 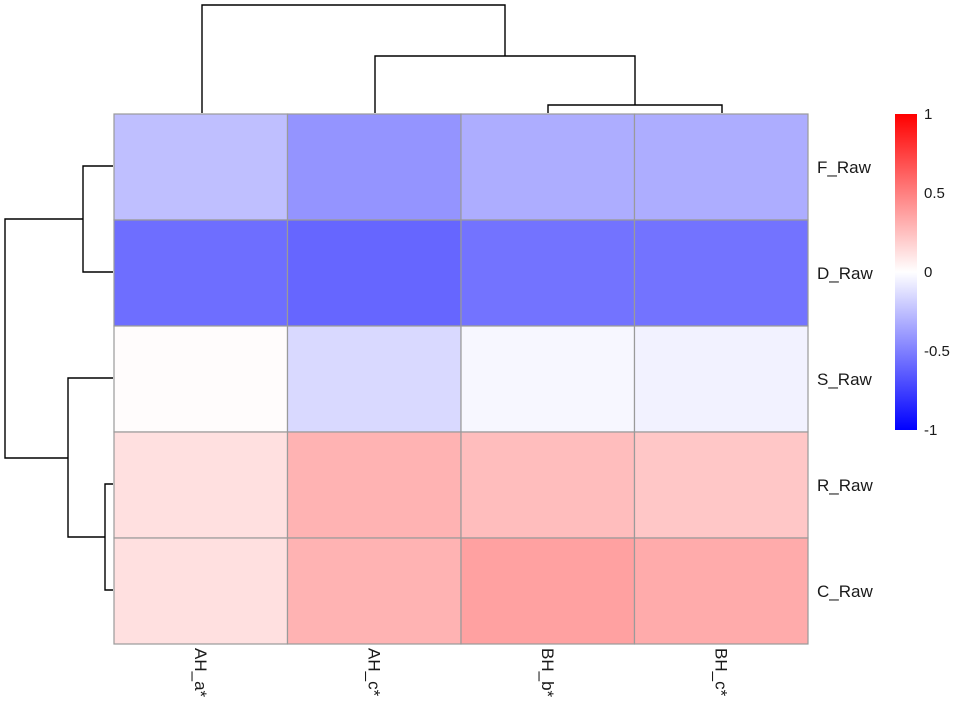 What do you see at coordinates (547, 673) in the screenshot?
I see `column-label: BH_b*` at bounding box center [547, 673].